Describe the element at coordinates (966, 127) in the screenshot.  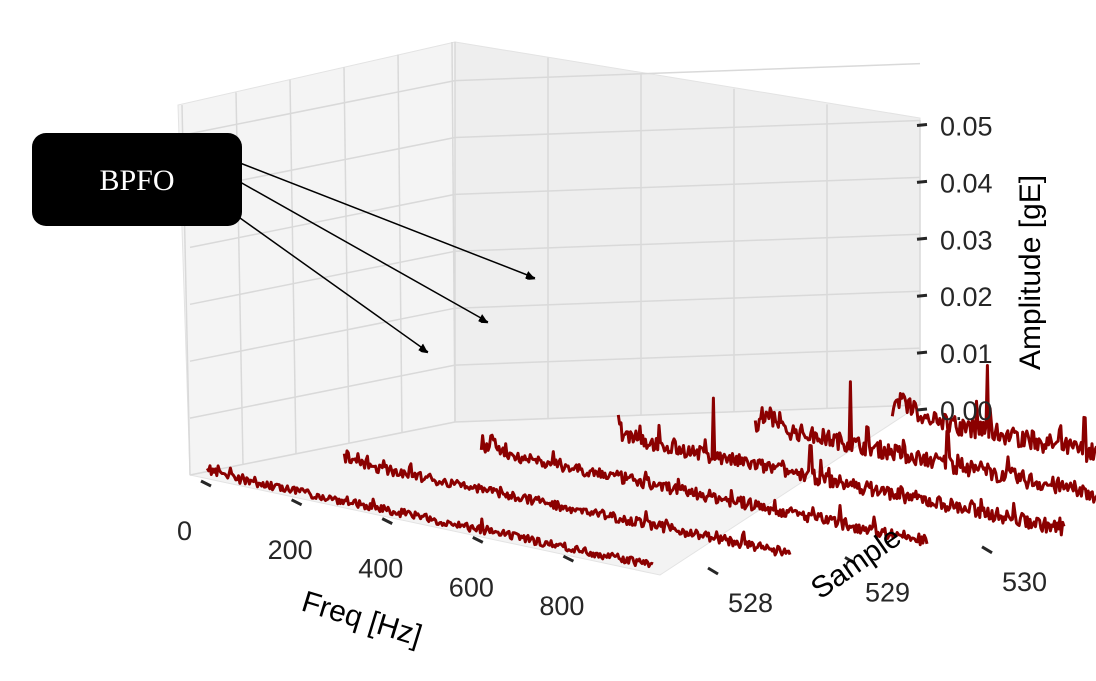
I see `z-tick-label: 0.05` at that location.